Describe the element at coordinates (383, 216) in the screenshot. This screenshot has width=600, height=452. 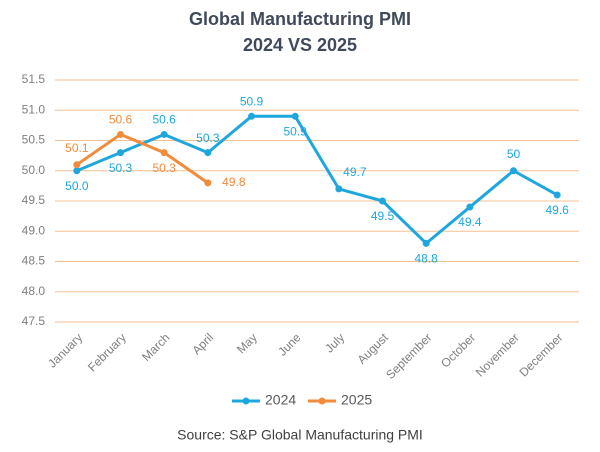
I see `data-label: 49.5` at that location.